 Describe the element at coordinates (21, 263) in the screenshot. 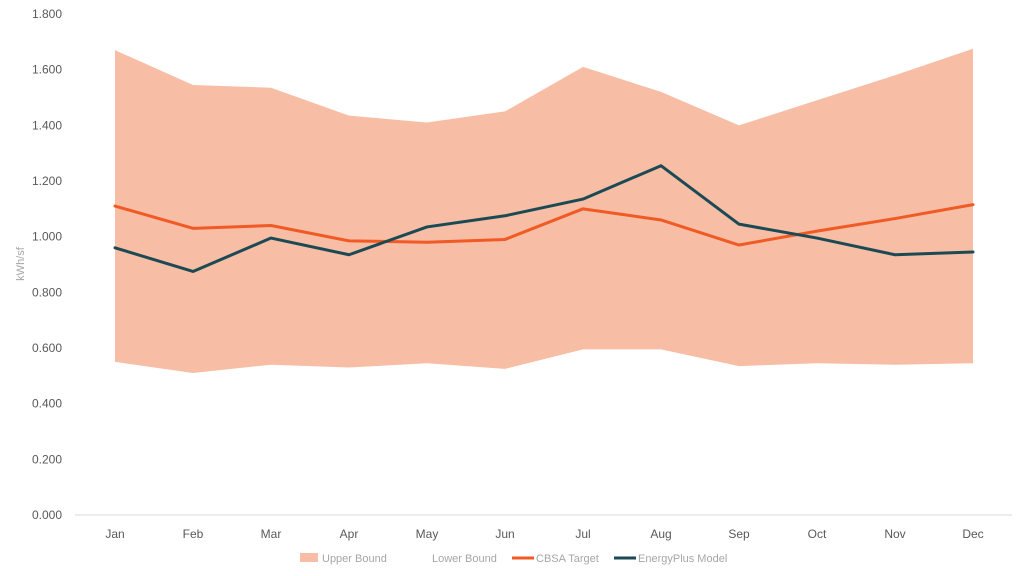

I see `y-axis-title: kWh/sf` at that location.